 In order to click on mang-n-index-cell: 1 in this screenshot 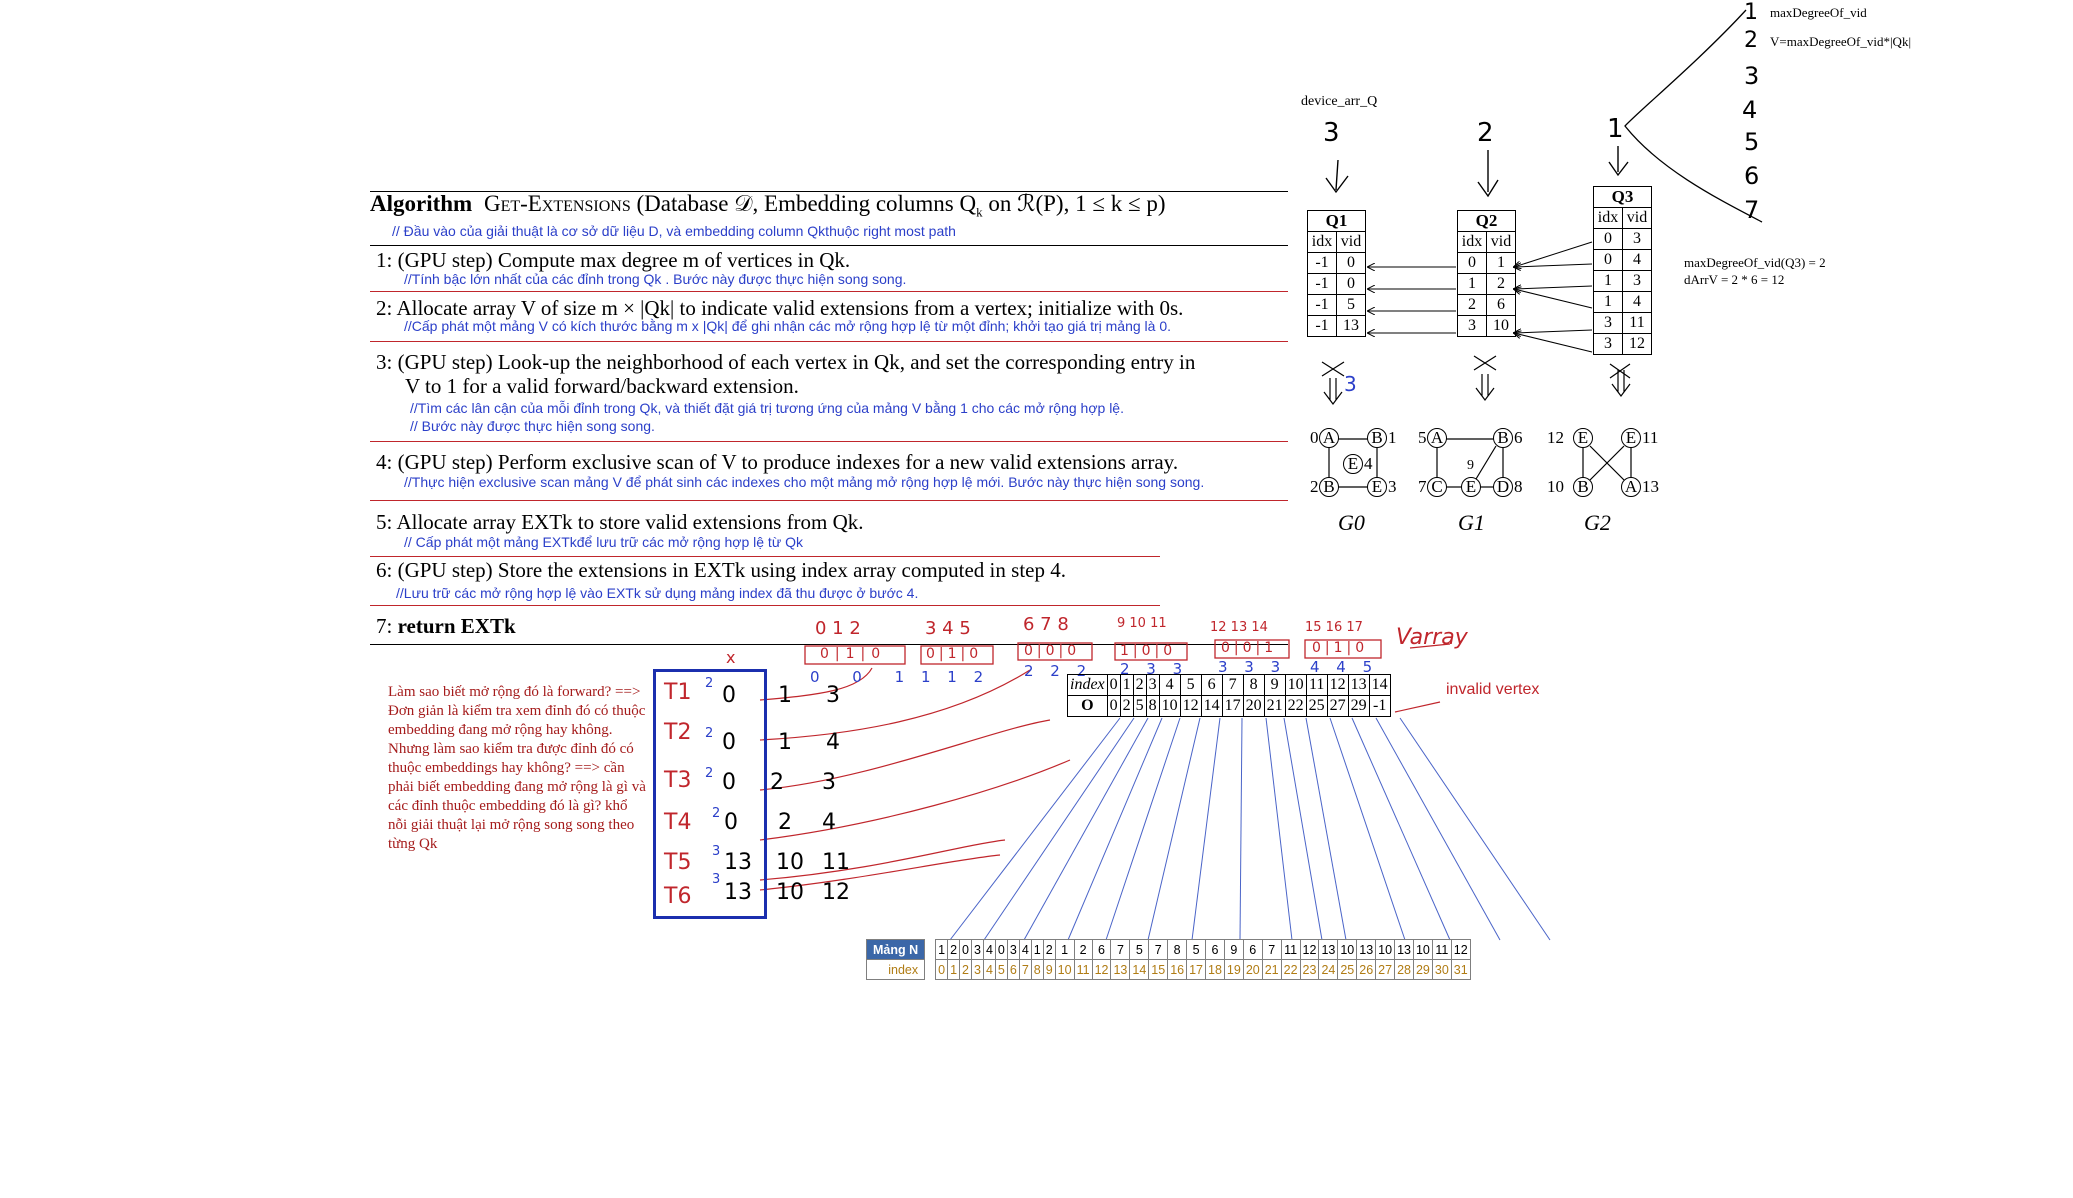, I will do `click(954, 969)`.